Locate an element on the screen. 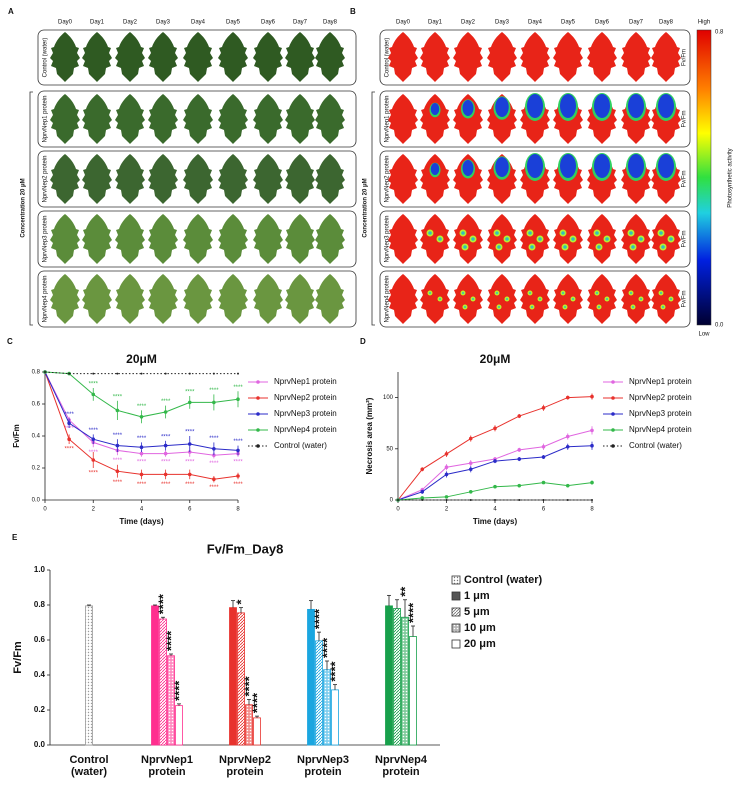 The width and height of the screenshot is (739, 786). fvfm-label: Fv/Fm is located at coordinates (685, 119).